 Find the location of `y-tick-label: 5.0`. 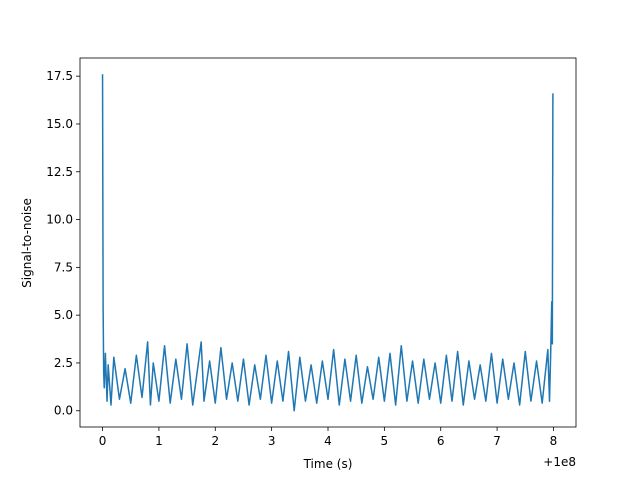

y-tick-label: 5.0 is located at coordinates (63, 315).